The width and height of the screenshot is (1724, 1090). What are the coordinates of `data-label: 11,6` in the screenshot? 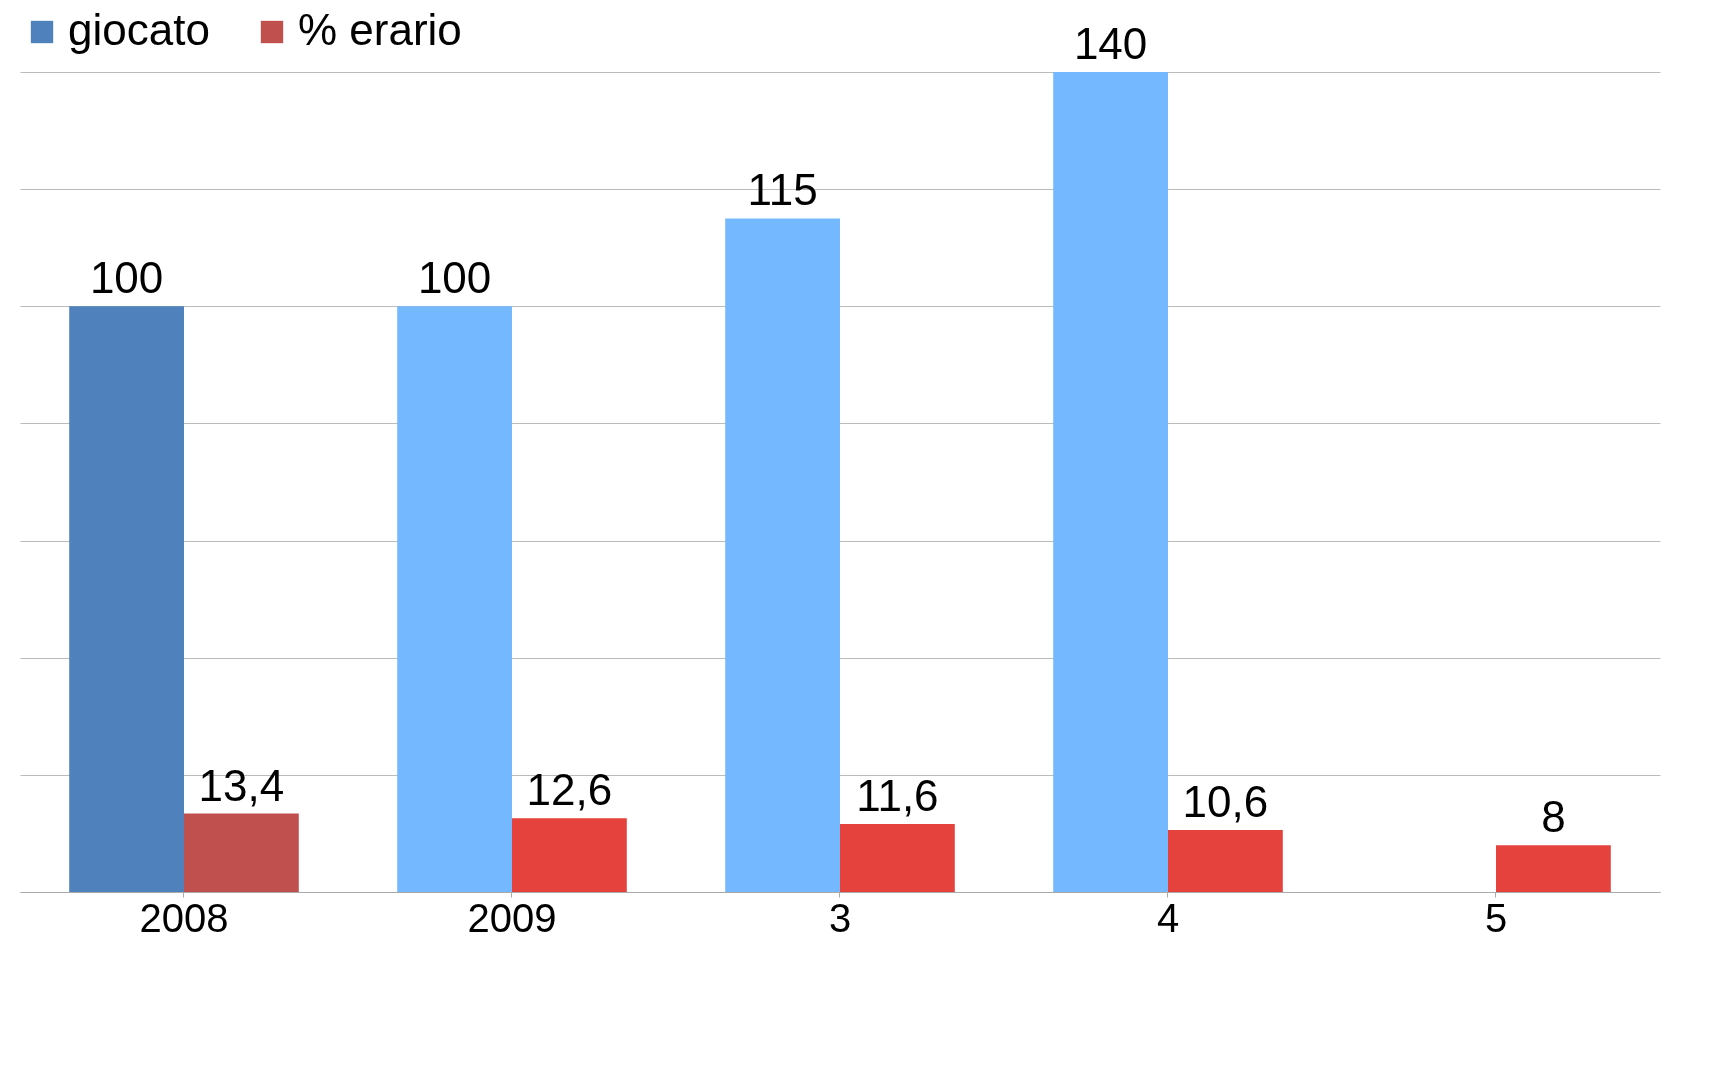 It's located at (897, 796).